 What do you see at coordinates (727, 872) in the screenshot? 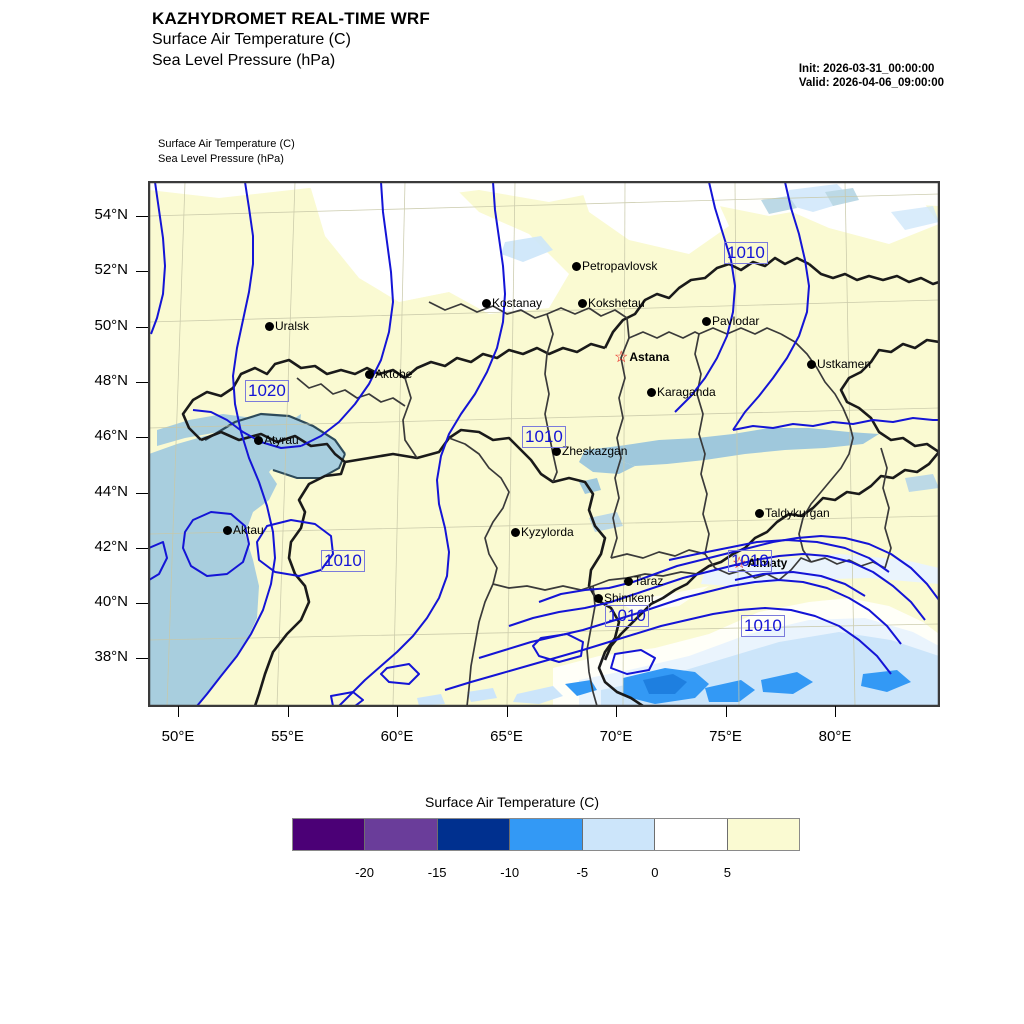
I see `colorbar-tick-label: 5` at bounding box center [727, 872].